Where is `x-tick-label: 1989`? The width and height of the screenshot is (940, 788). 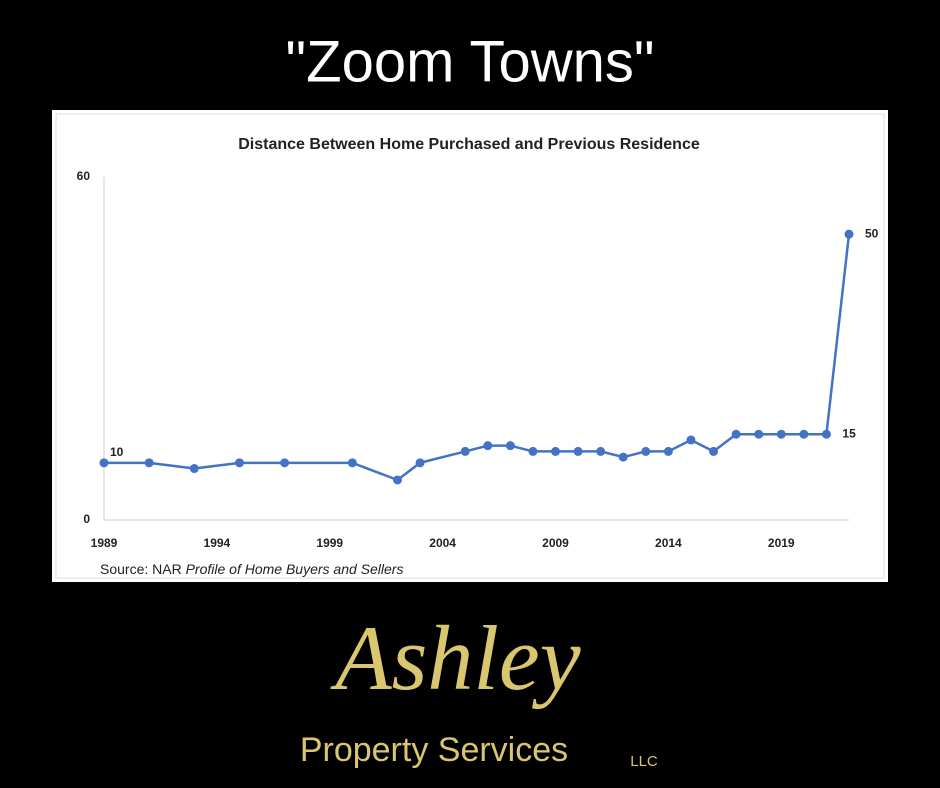 x-tick-label: 1989 is located at coordinates (104, 543).